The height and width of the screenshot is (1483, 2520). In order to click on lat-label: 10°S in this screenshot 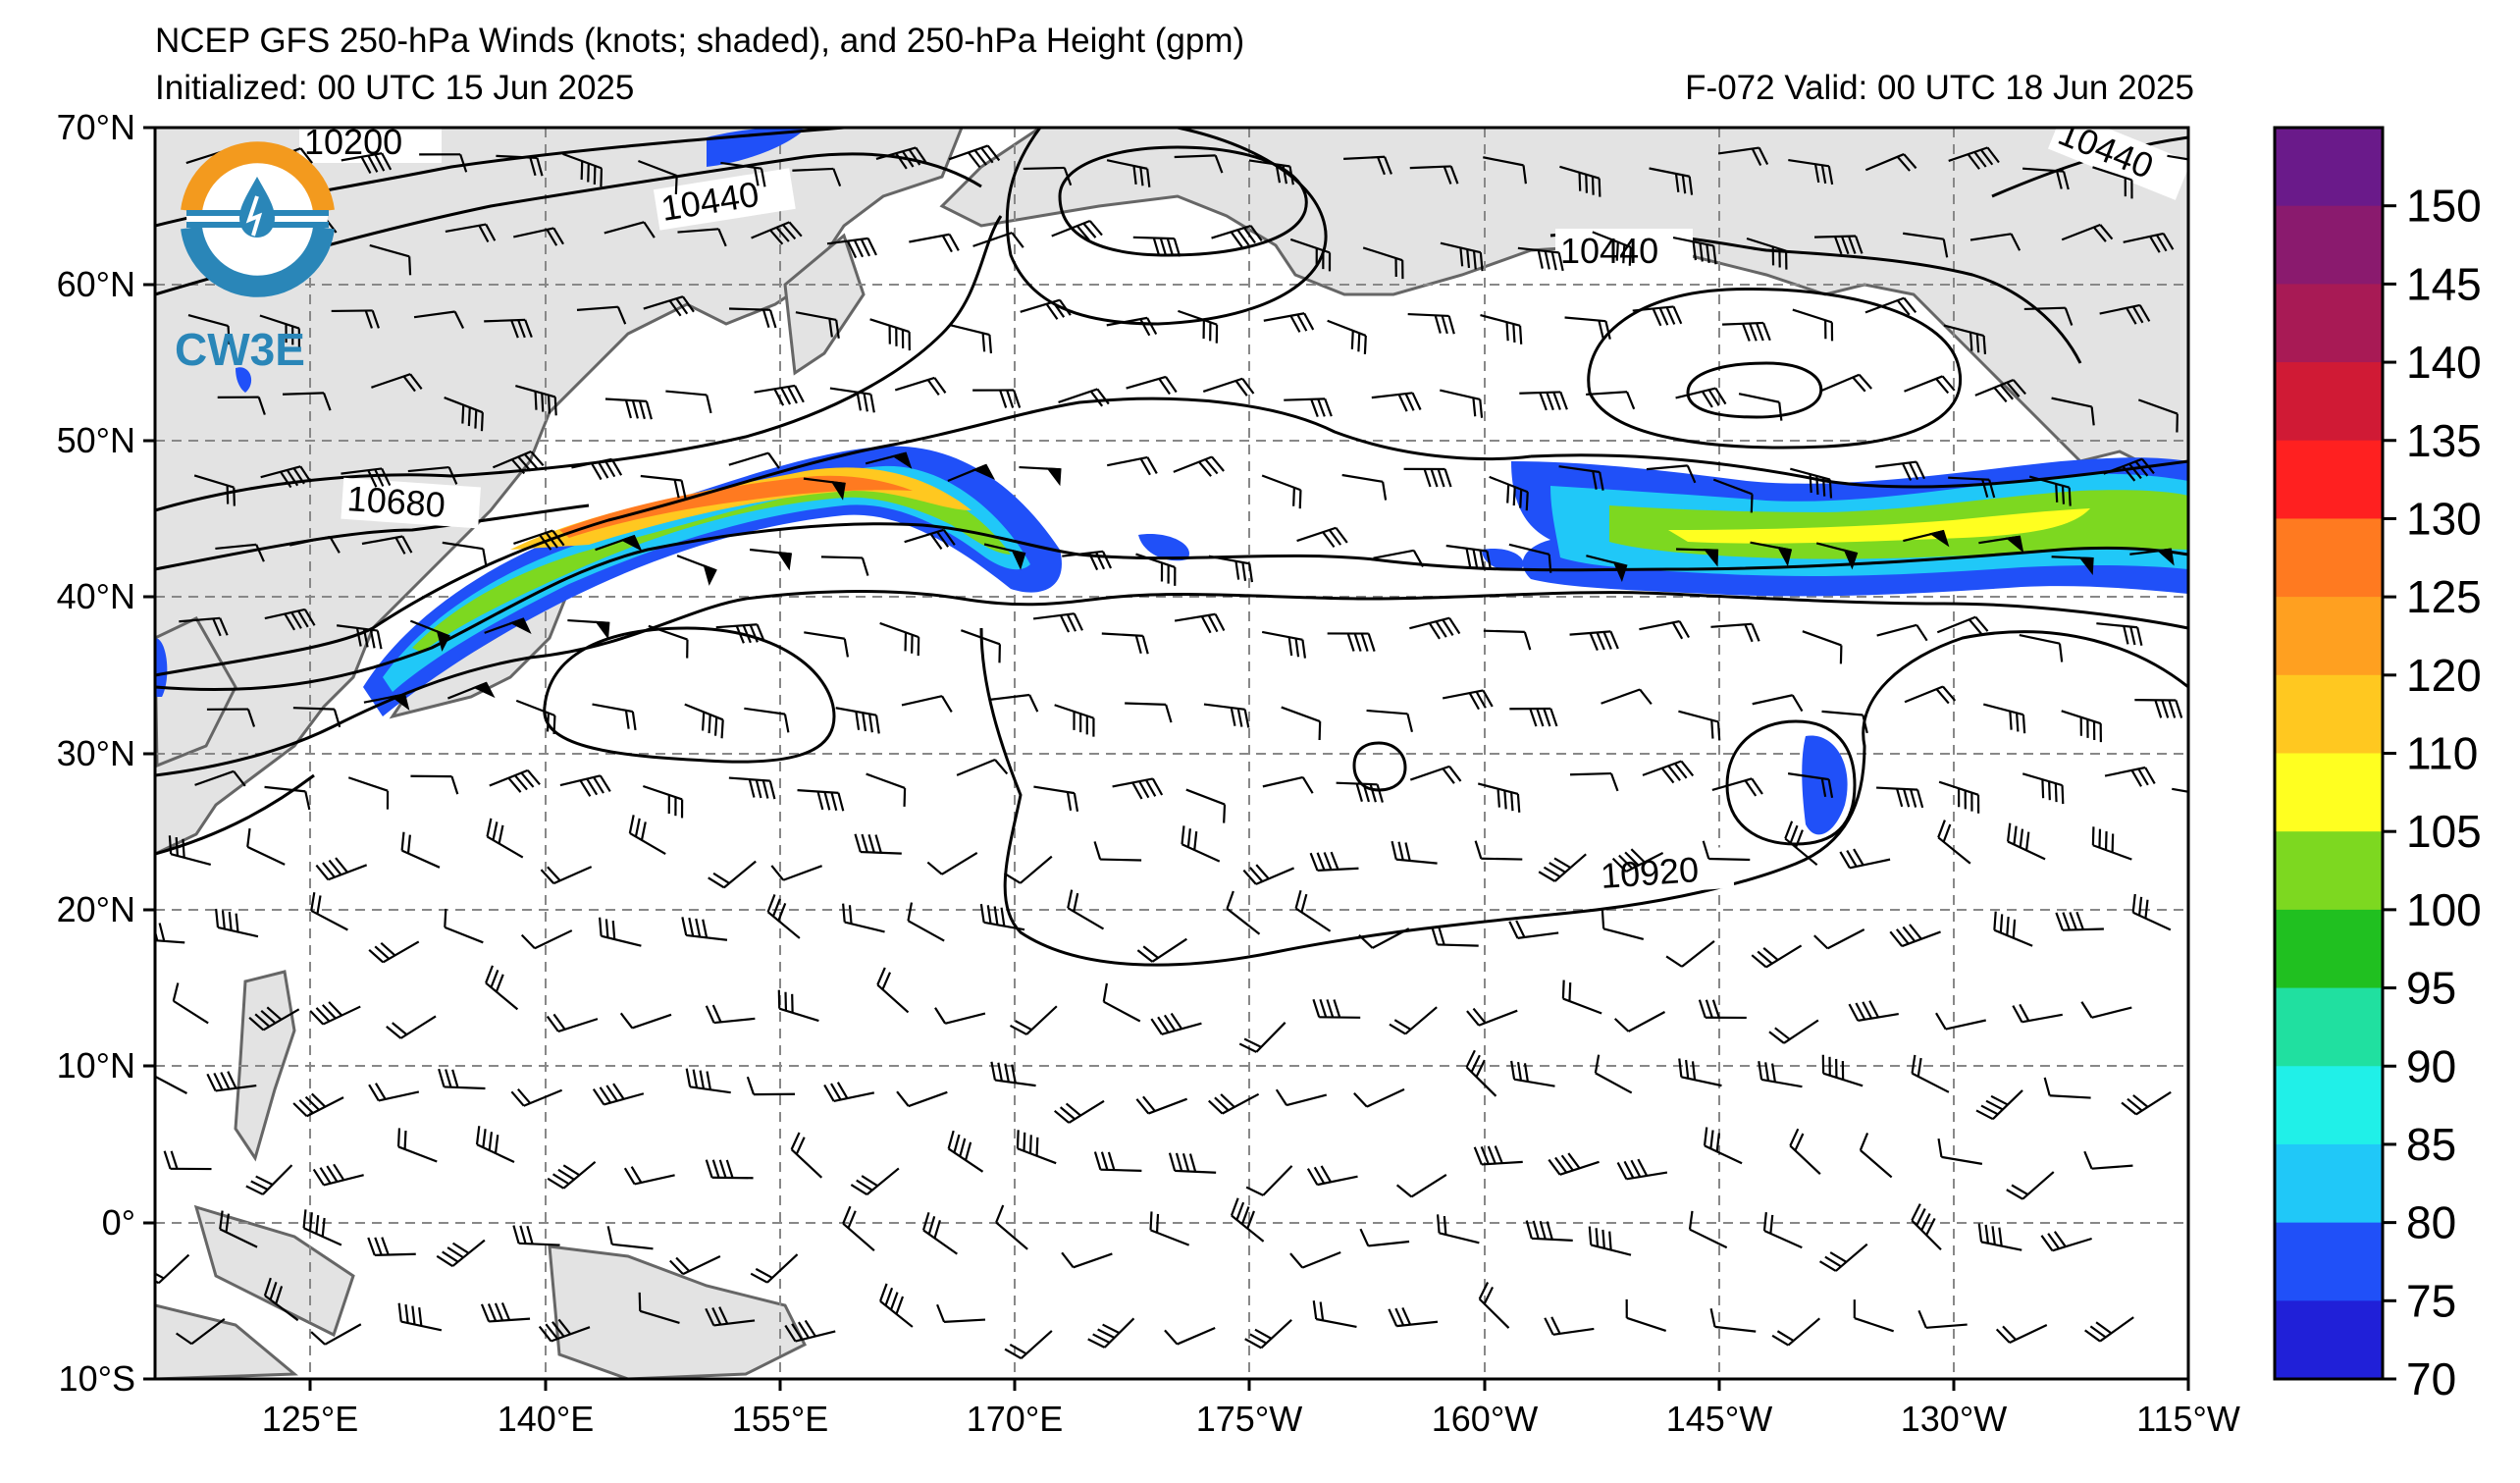, I will do `click(97, 1378)`.